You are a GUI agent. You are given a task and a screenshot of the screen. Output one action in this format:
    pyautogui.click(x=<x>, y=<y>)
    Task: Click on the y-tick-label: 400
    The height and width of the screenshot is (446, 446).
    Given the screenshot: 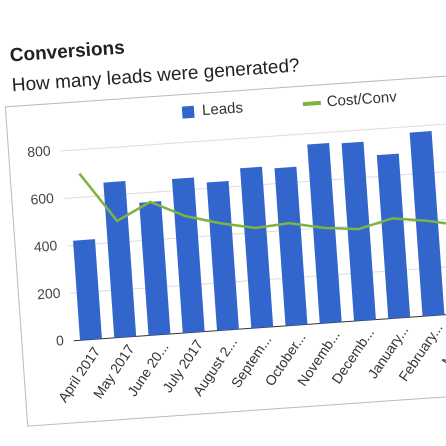 What is the action you would take?
    pyautogui.click(x=45, y=246)
    